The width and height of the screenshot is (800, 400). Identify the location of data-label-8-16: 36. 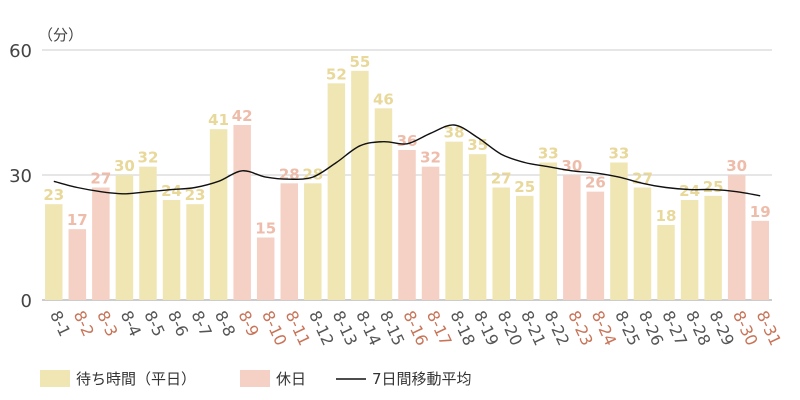
(407, 141).